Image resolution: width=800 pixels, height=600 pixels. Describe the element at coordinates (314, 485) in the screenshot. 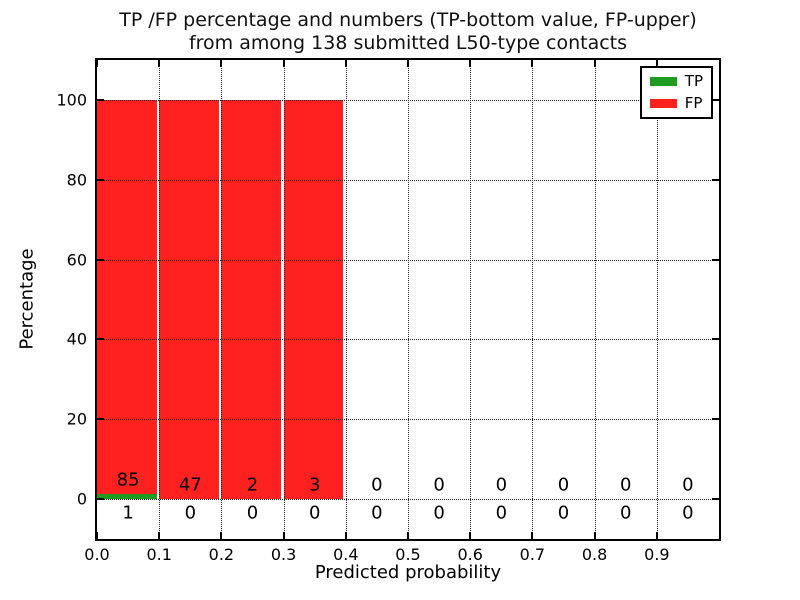

I see `fp-count-label: 3` at that location.